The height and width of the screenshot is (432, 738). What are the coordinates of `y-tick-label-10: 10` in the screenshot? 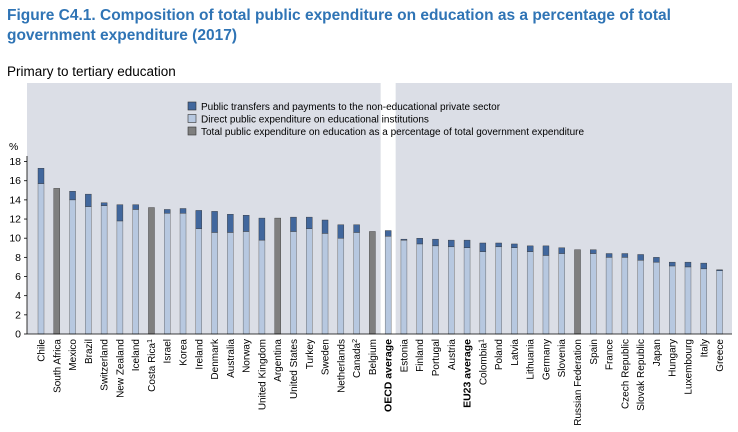 It's located at (15, 239).